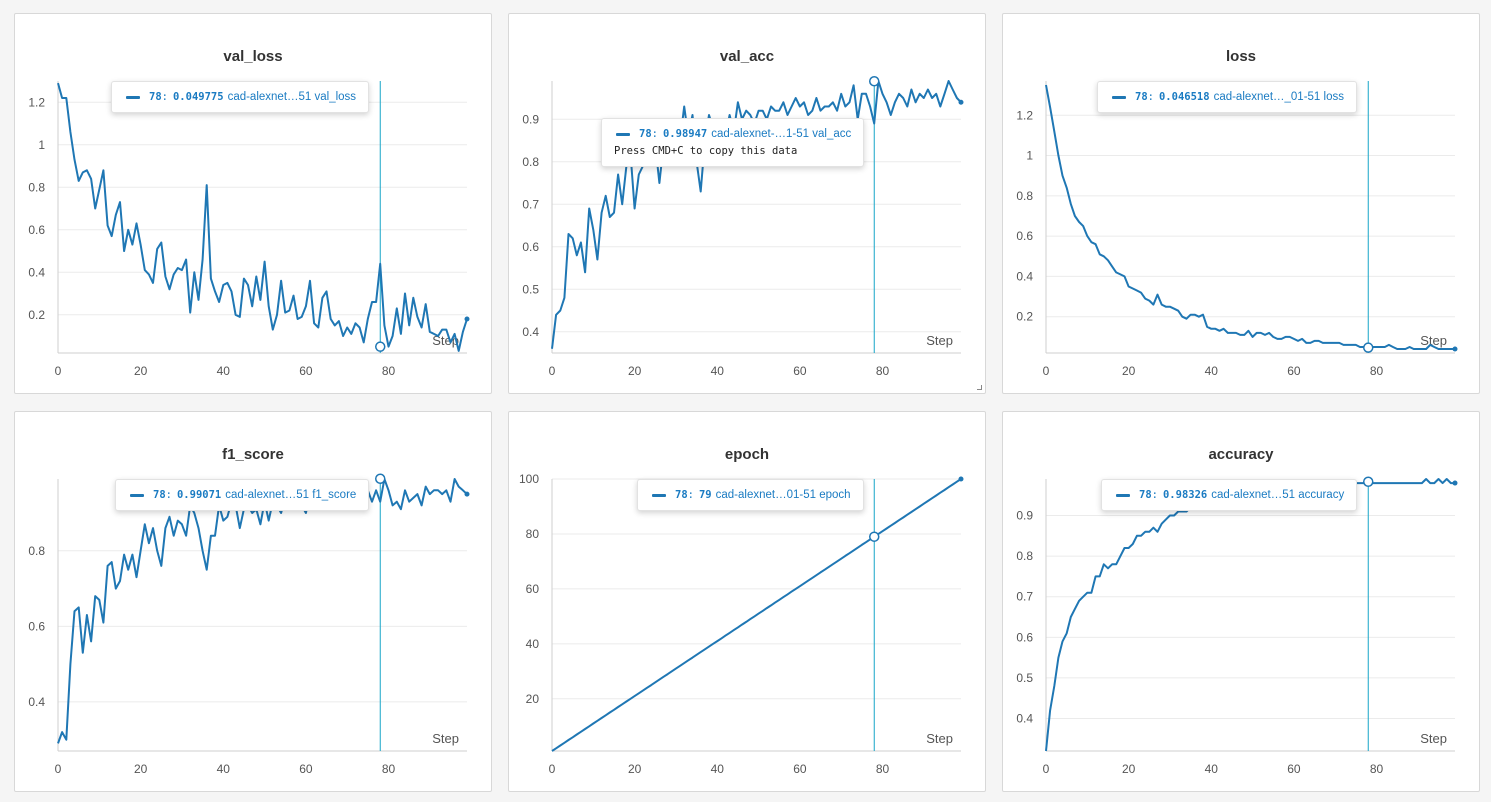 The image size is (1491, 802). I want to click on y-tick-label: 20, so click(533, 699).